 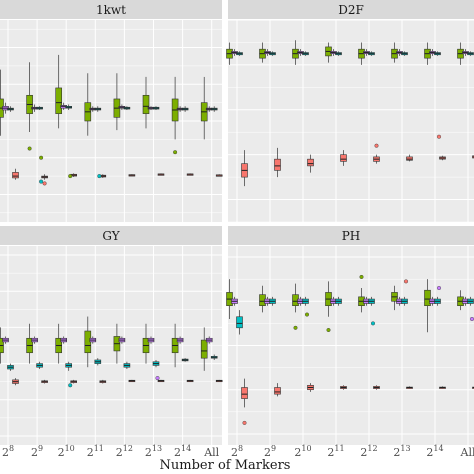 I want to click on facet-strip-label: GY, so click(x=111, y=236).